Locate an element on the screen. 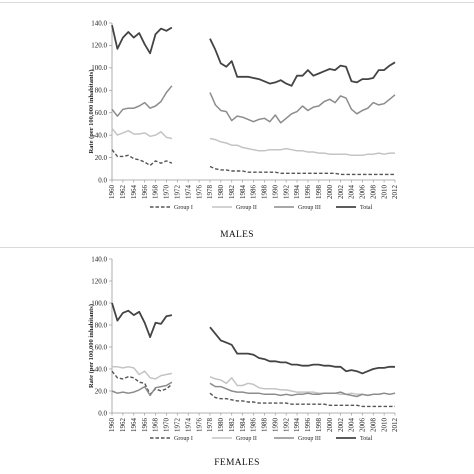 This screenshot has height=474, width=474. top-divider is located at coordinates (237, 2).